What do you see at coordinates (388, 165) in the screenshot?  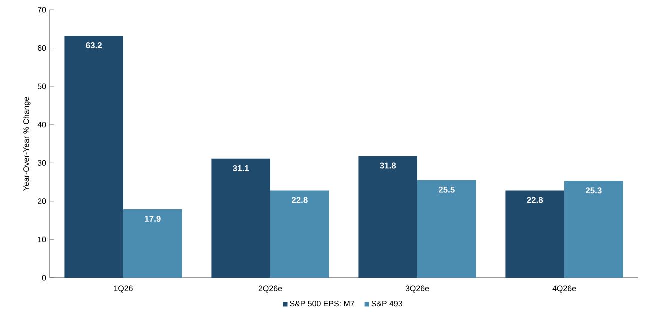 I see `data-label: 31.8` at bounding box center [388, 165].